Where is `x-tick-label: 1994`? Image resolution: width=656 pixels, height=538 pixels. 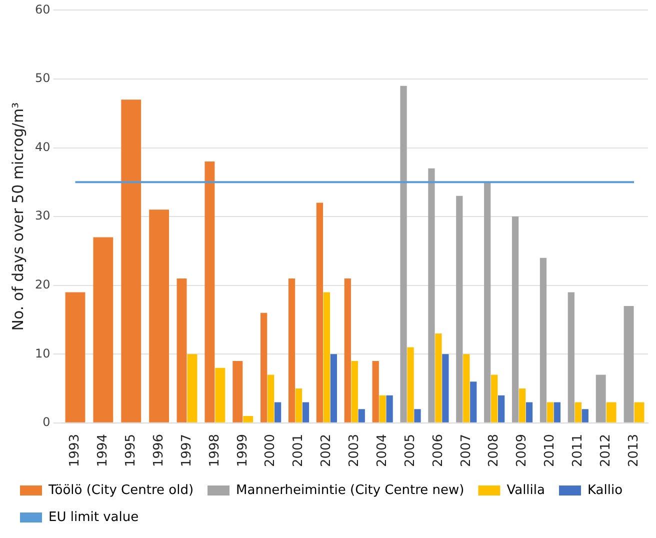 x-tick-label: 1994 is located at coordinates (103, 451).